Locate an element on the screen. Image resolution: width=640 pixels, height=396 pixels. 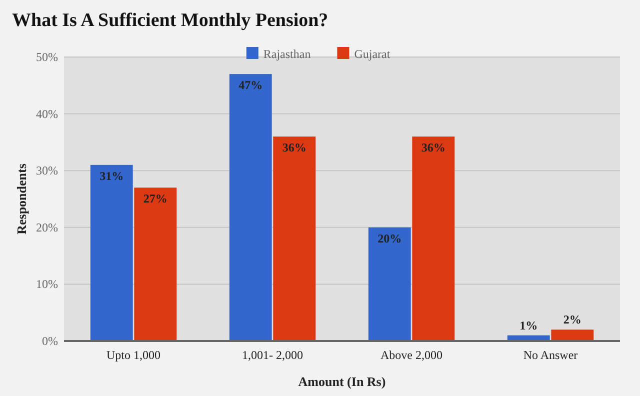
x-tick-label: Upto 1,000 is located at coordinates (133, 355).